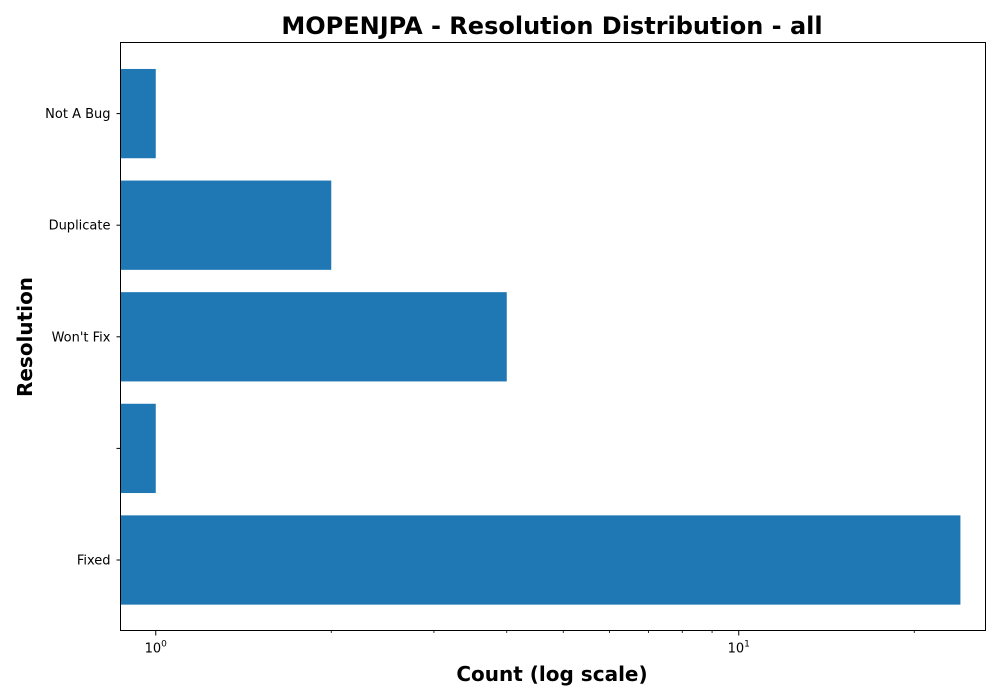 This screenshot has height=700, width=1000. I want to click on x-axis-label: Count (log scale), so click(551, 674).